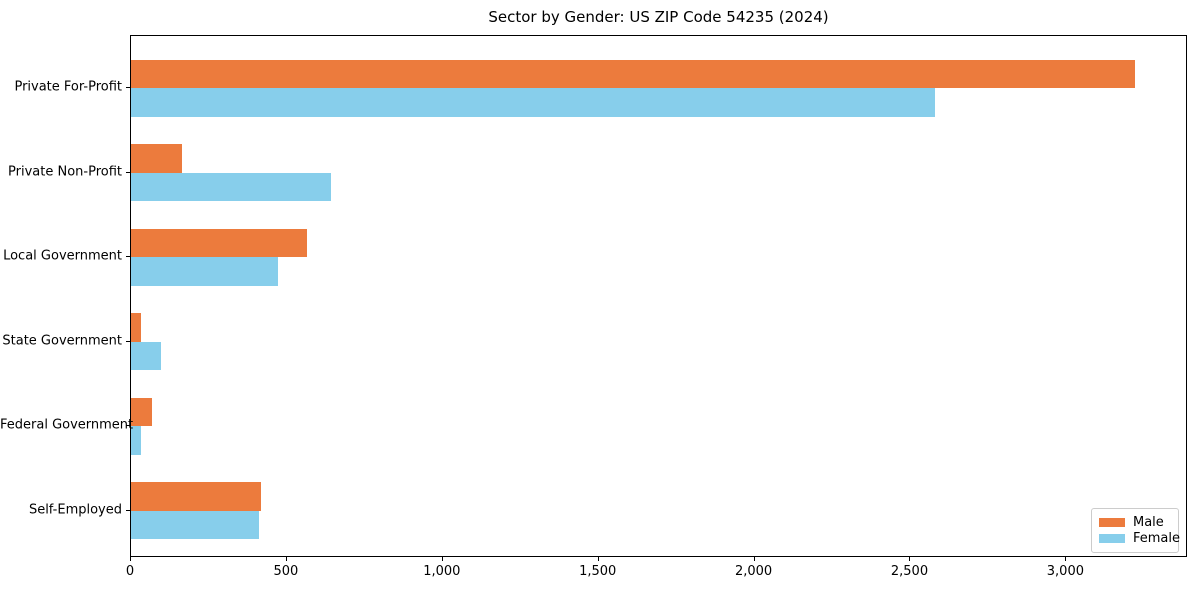 The height and width of the screenshot is (600, 1200). What do you see at coordinates (1148, 522) in the screenshot?
I see `legend-label-male: Male` at bounding box center [1148, 522].